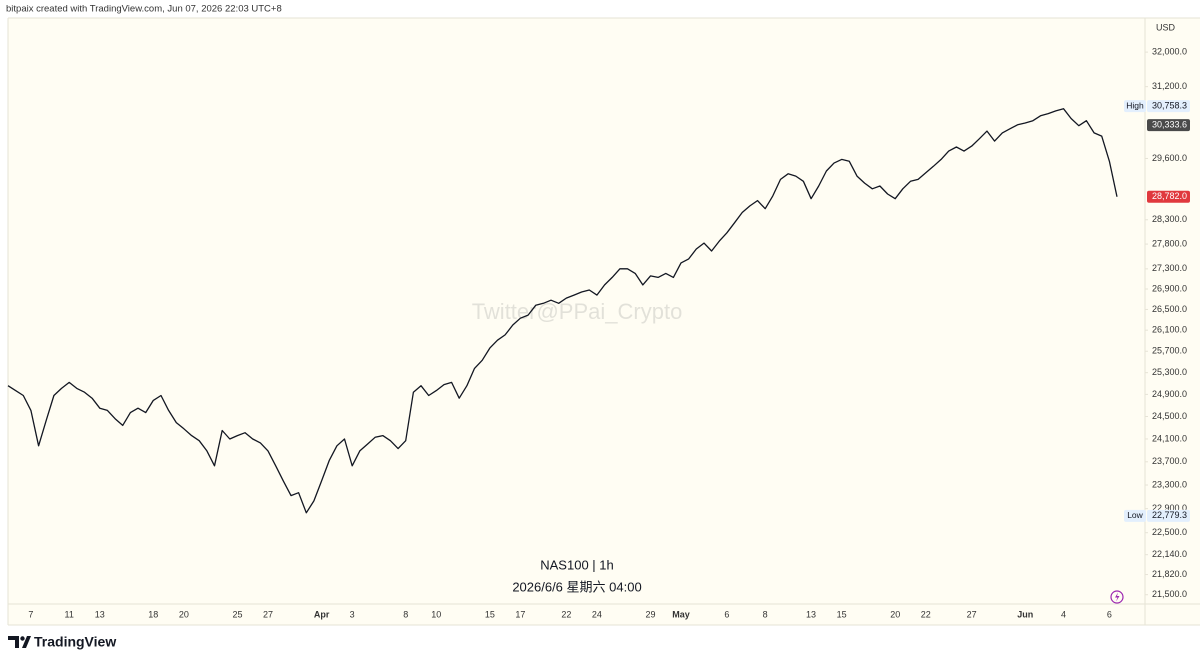 The height and width of the screenshot is (663, 1200). I want to click on x-tick-label: 3, so click(352, 614).